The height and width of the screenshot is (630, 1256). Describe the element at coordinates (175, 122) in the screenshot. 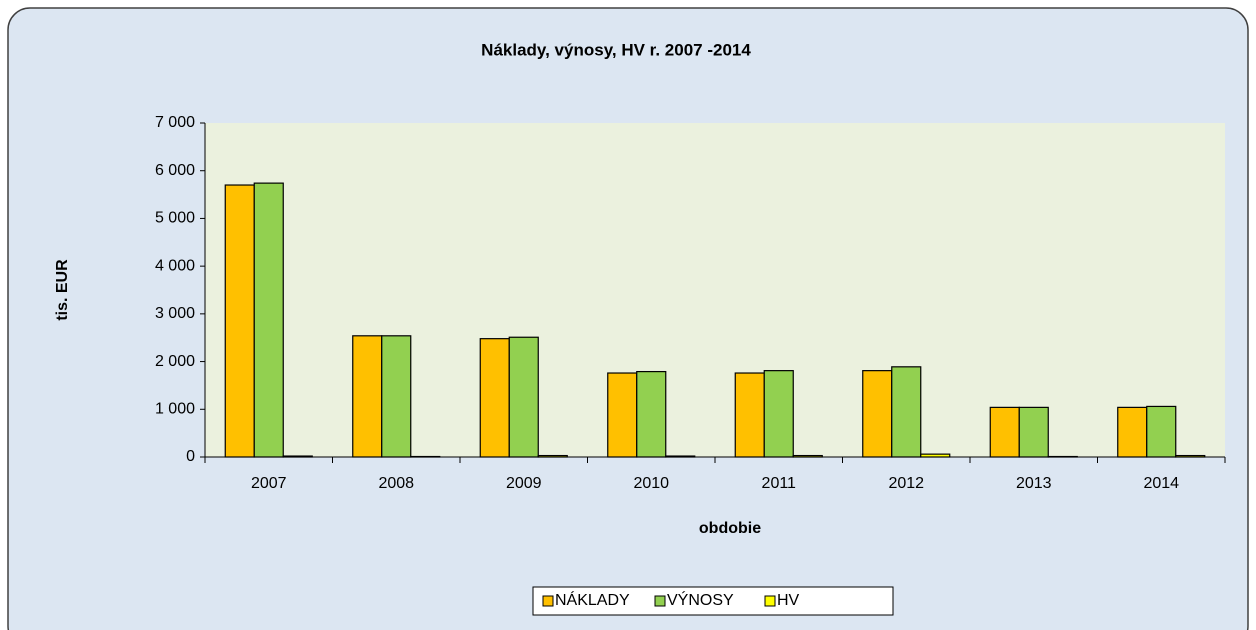

I see `y-tick-label: 7 000` at that location.